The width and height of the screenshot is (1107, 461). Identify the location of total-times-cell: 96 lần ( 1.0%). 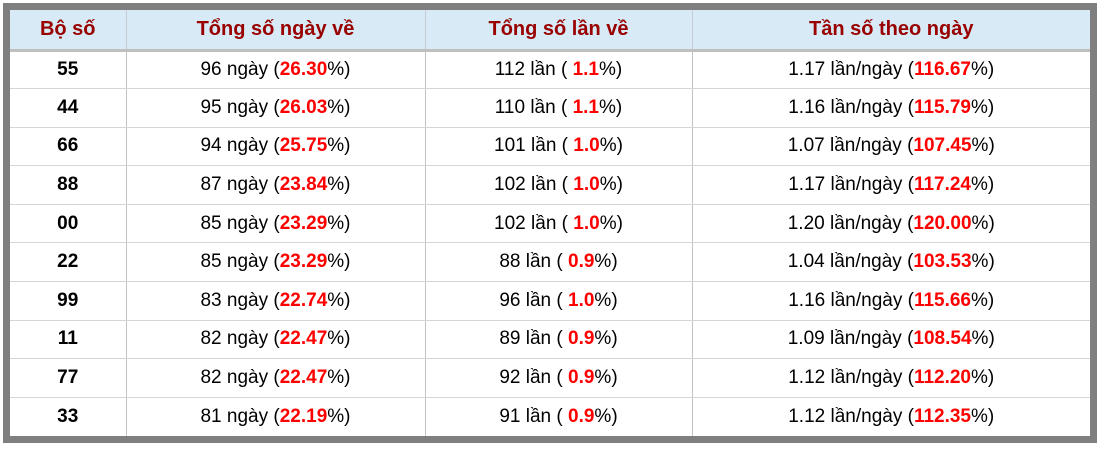
(559, 301).